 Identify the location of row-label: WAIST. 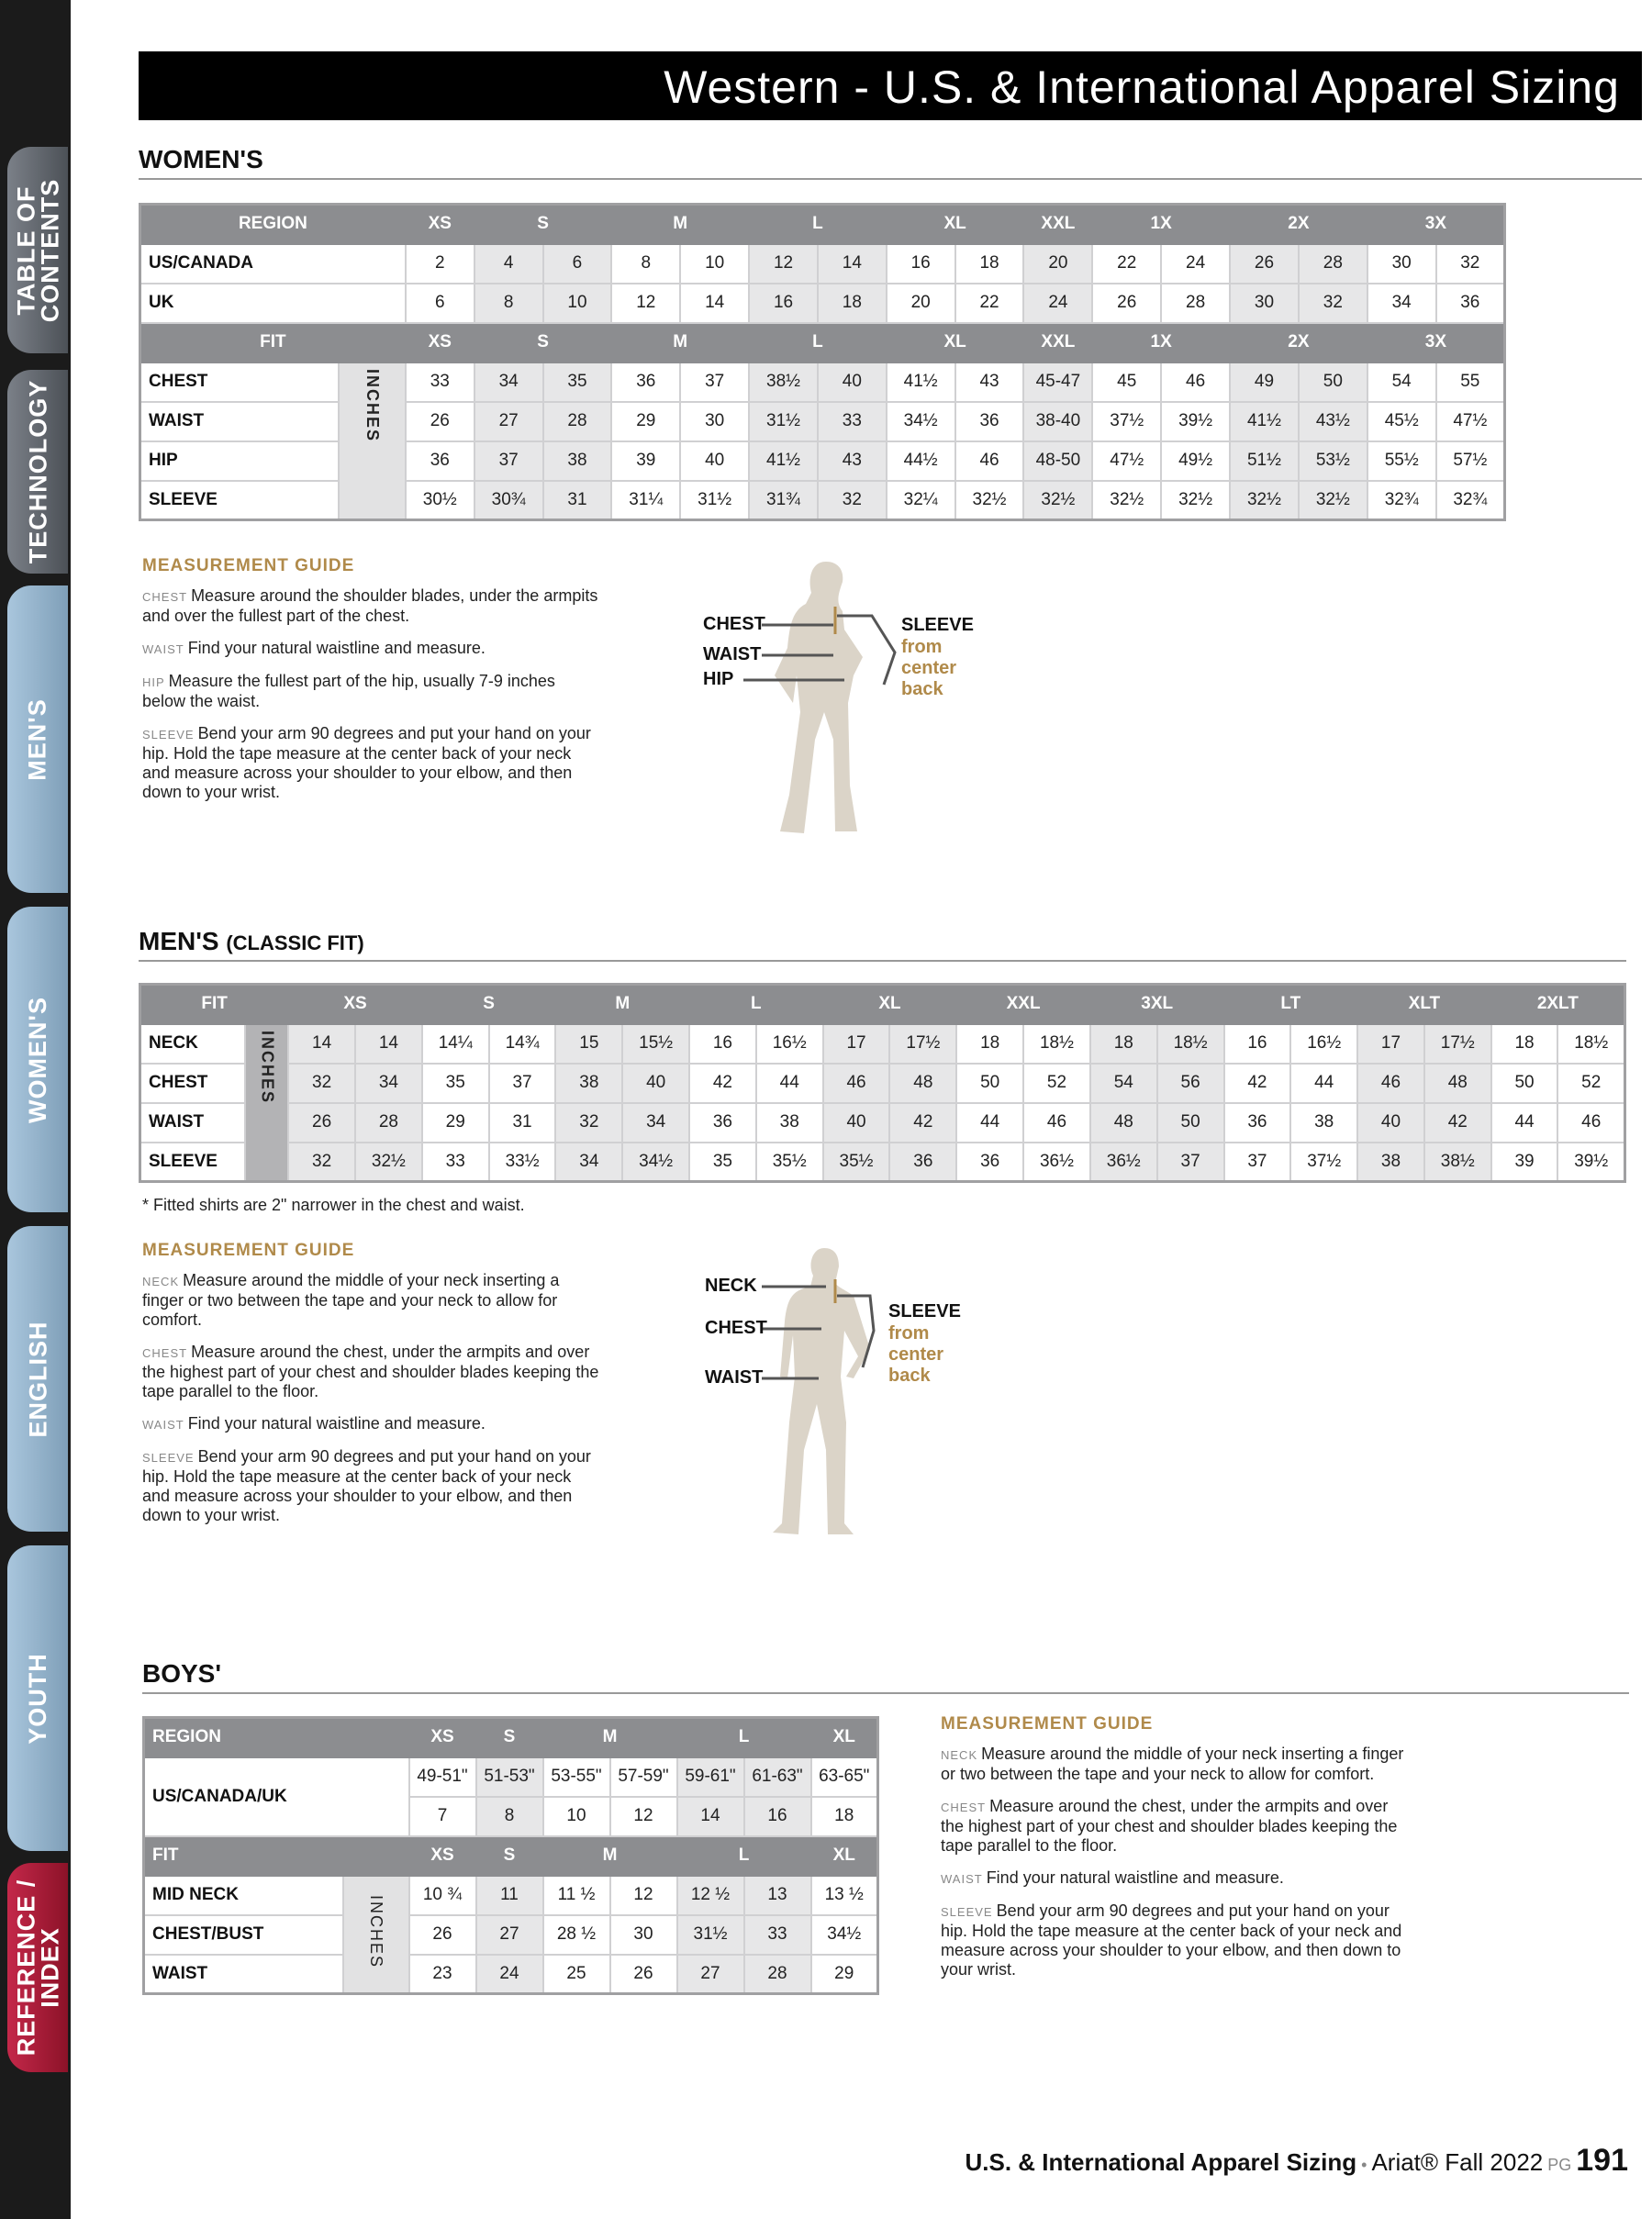
(239, 421).